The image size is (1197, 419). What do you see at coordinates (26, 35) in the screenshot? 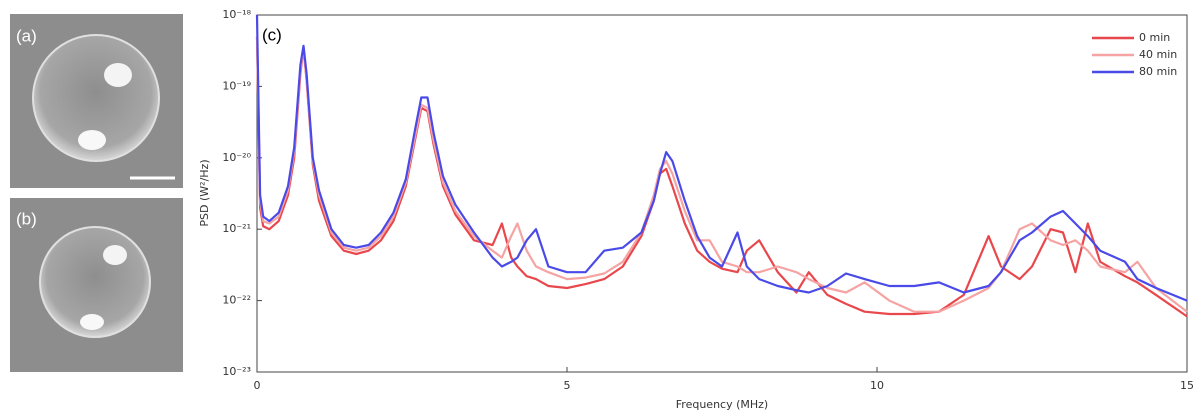
I see `panel-label: (a)` at bounding box center [26, 35].